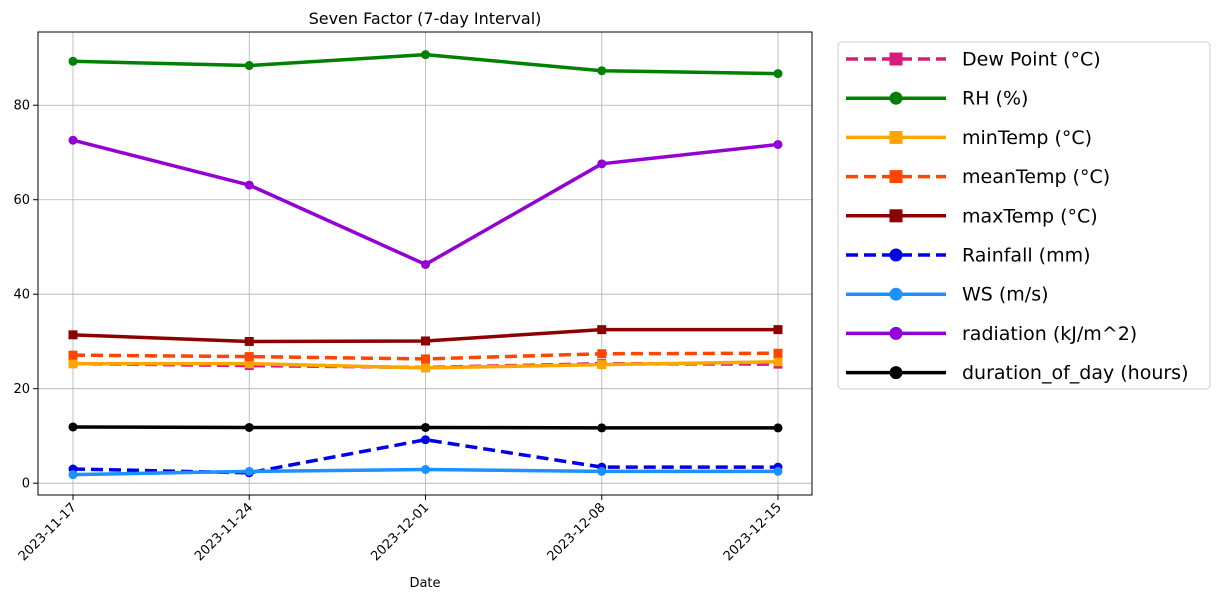 The image size is (1219, 600). What do you see at coordinates (26, 484) in the screenshot?
I see `y-tick-label: 0` at bounding box center [26, 484].